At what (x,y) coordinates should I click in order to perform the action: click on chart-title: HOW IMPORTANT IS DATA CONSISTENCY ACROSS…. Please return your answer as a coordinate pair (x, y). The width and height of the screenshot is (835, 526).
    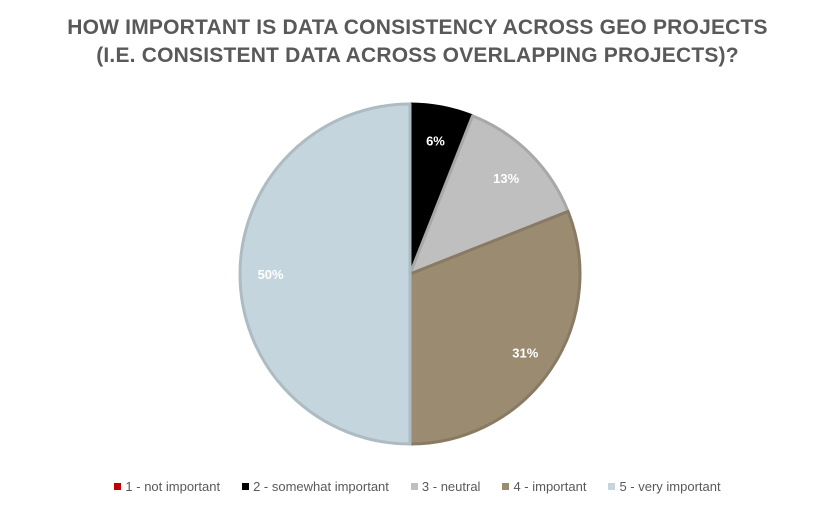
    Looking at the image, I should click on (417, 42).